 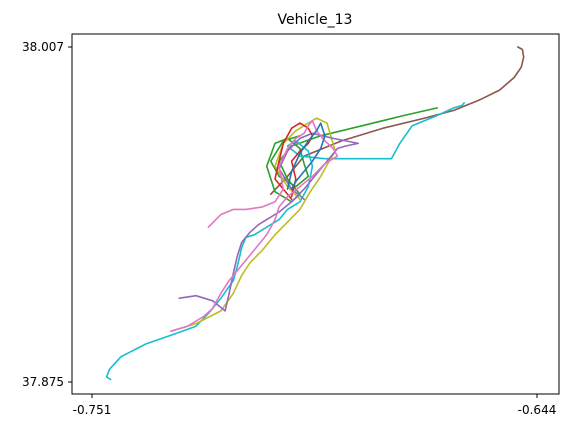 What do you see at coordinates (92, 410) in the screenshot?
I see `x-tick-label-1: -0.751` at bounding box center [92, 410].